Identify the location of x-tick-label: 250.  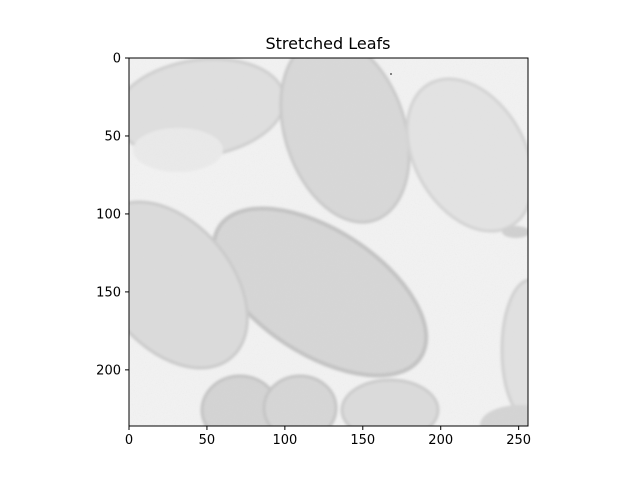
(518, 440).